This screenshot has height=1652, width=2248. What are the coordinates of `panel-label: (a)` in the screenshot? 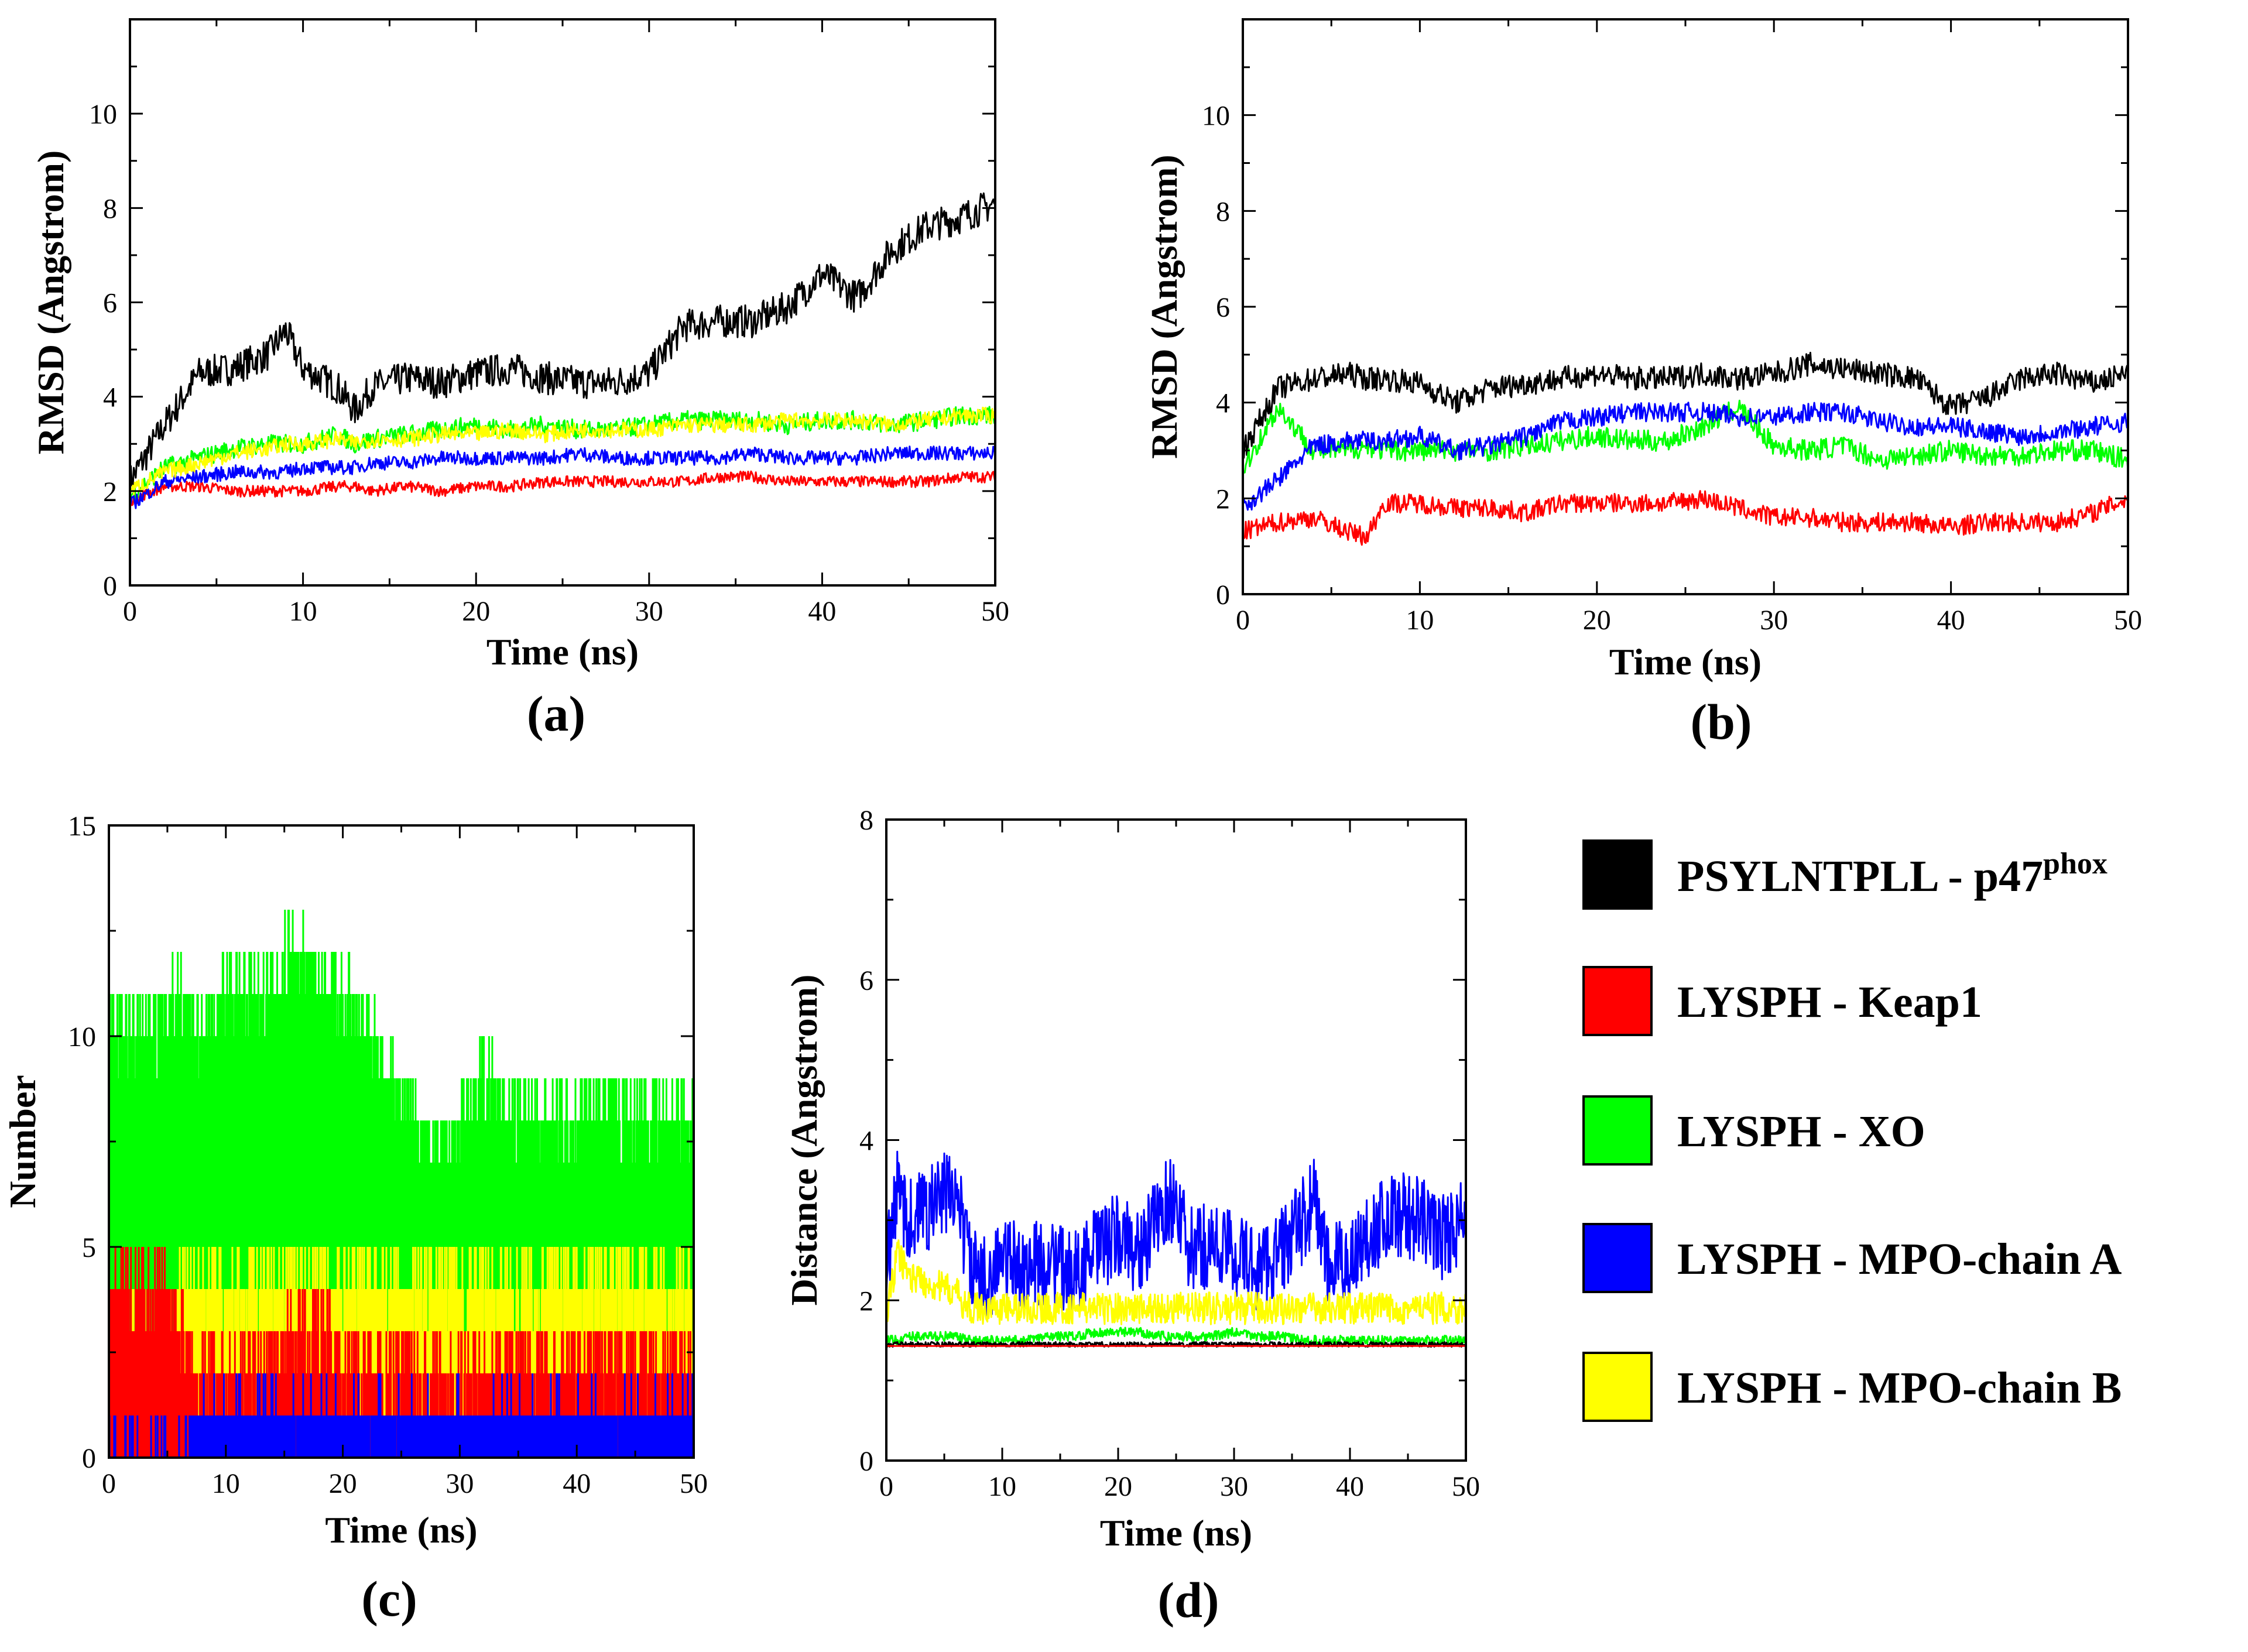 It's located at (556, 714).